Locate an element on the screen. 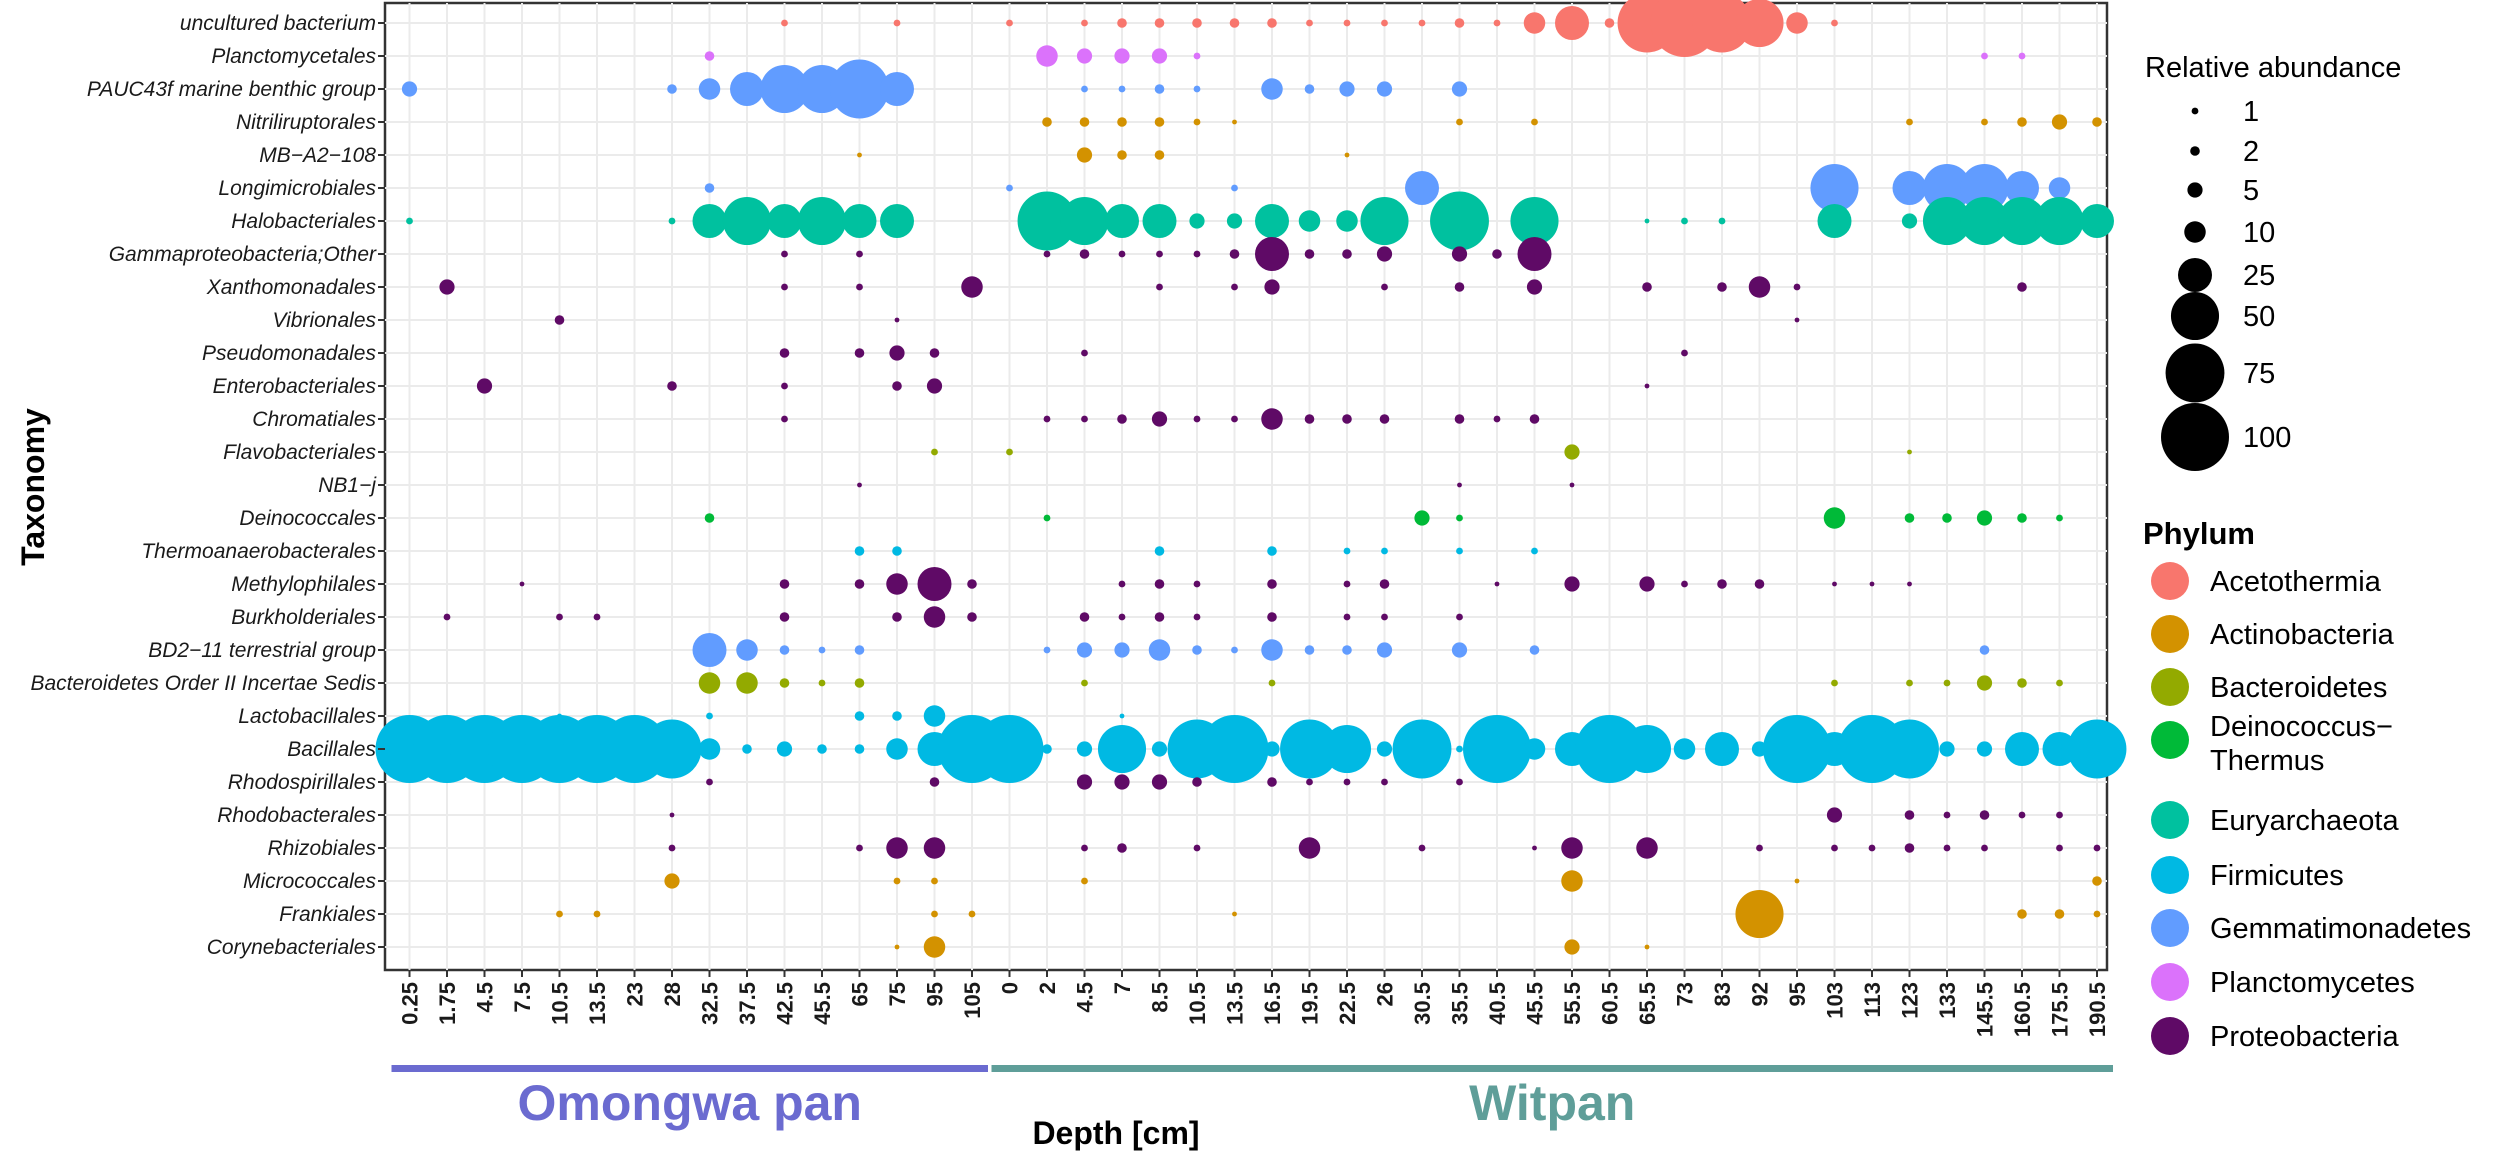 This screenshot has height=1154, width=2500. phylum-legend-label: Proteobacteria is located at coordinates (2304, 1037).